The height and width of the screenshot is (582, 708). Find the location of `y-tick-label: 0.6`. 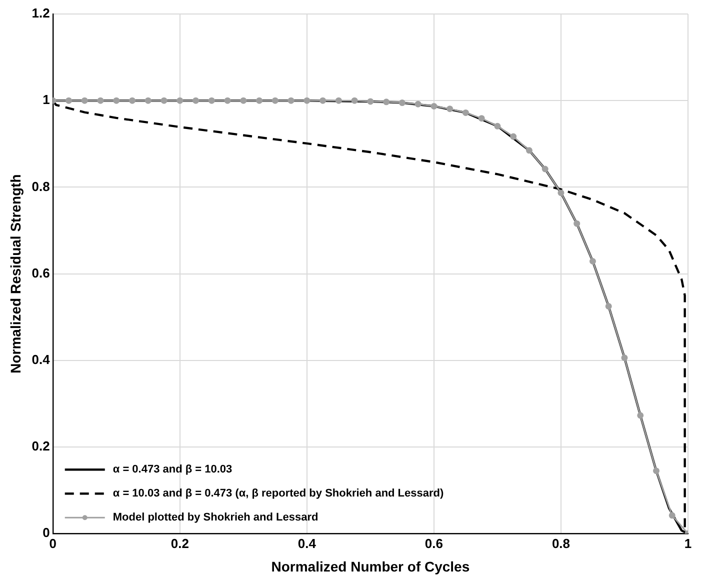

y-tick-label: 0.6 is located at coordinates (41, 272).